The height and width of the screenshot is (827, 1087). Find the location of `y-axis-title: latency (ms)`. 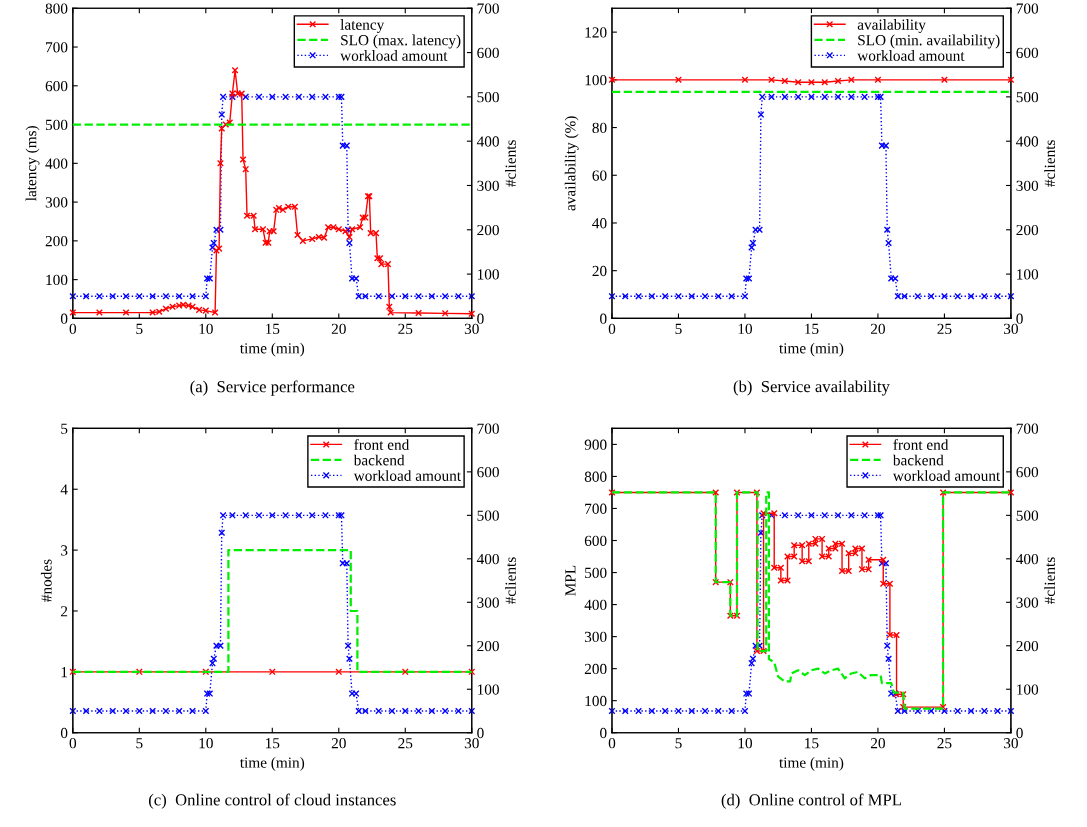

y-axis-title: latency (ms) is located at coordinates (32, 163).